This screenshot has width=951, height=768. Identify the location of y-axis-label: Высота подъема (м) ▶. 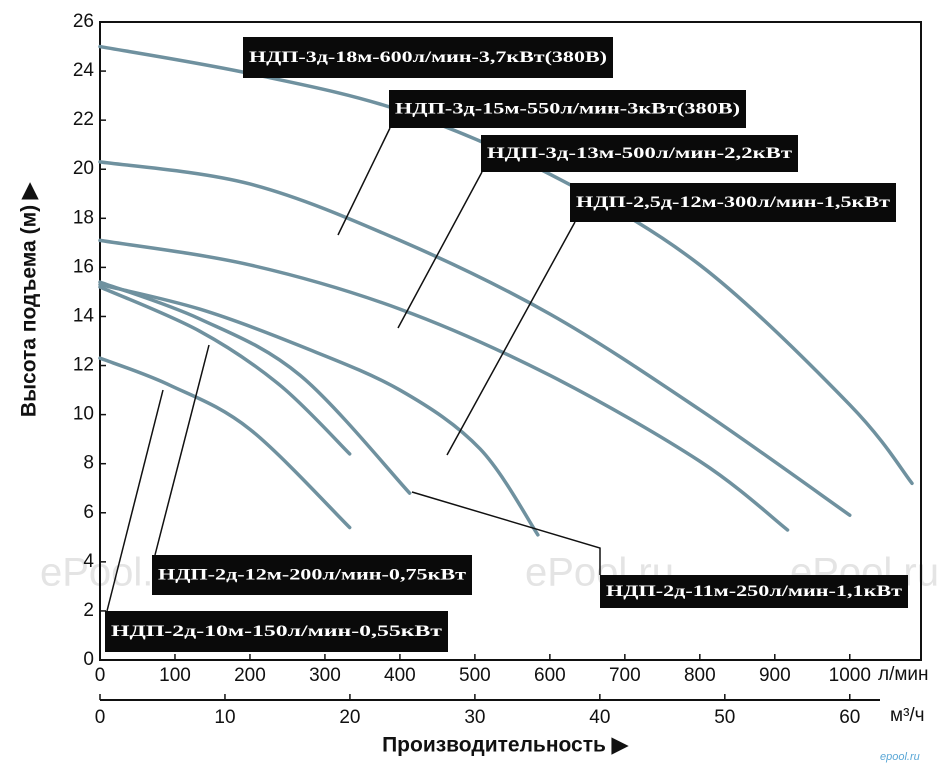
(29, 299).